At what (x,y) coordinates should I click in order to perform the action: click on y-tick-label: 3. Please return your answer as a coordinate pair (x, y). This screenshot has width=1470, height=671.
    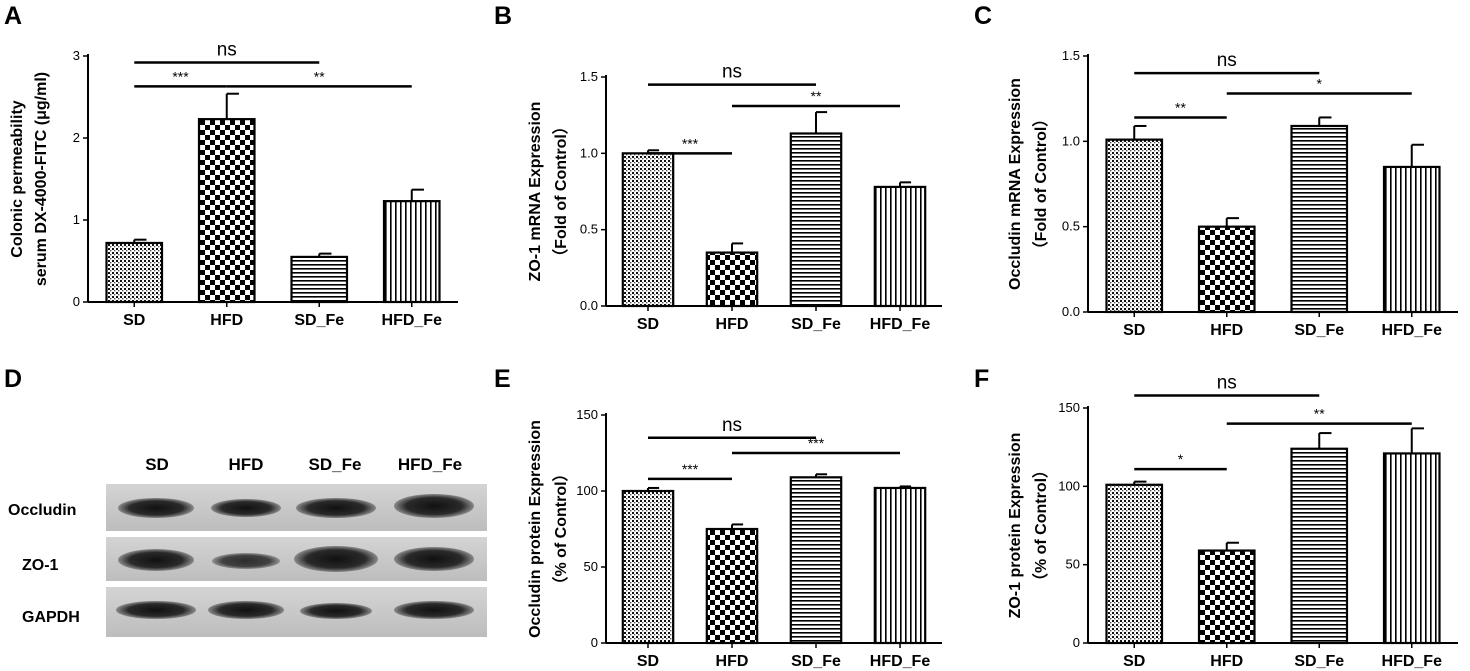
    Looking at the image, I should click on (76, 55).